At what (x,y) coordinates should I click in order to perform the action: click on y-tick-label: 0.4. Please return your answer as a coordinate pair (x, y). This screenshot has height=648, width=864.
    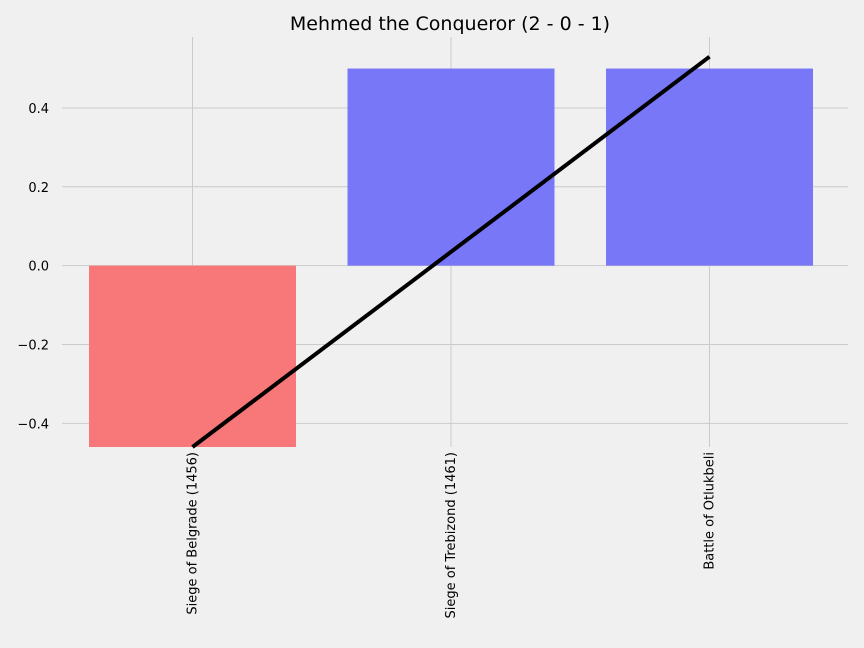
    Looking at the image, I should click on (38, 109).